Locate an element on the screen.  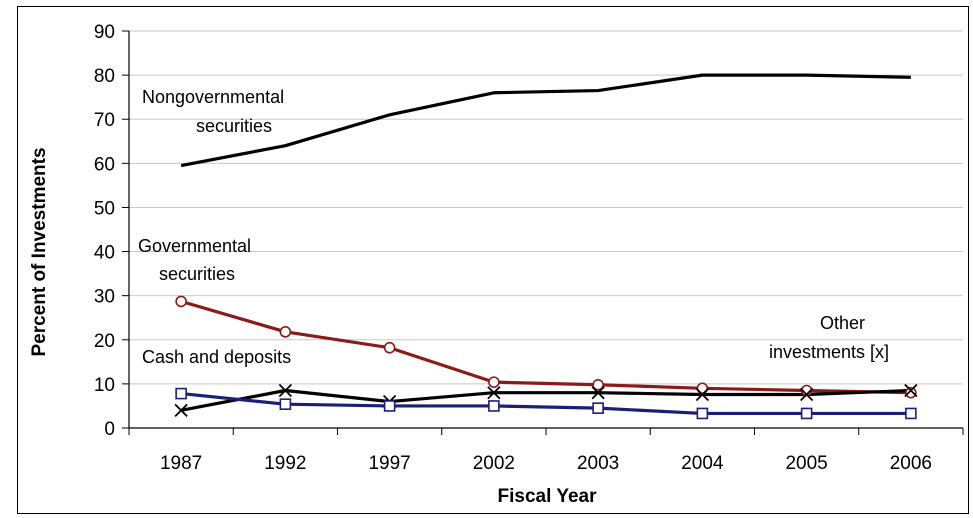
y-tick-label-30: 30 is located at coordinates (104, 297).